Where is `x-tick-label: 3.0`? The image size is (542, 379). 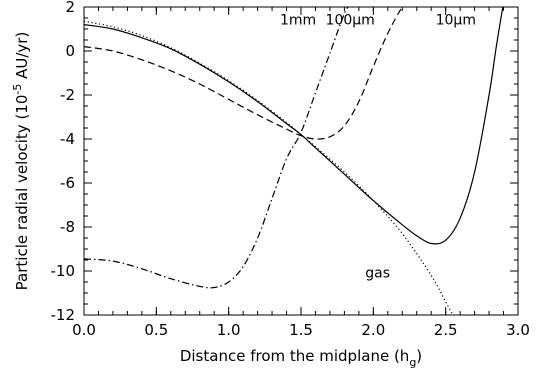
x-tick-label: 3.0 is located at coordinates (518, 330).